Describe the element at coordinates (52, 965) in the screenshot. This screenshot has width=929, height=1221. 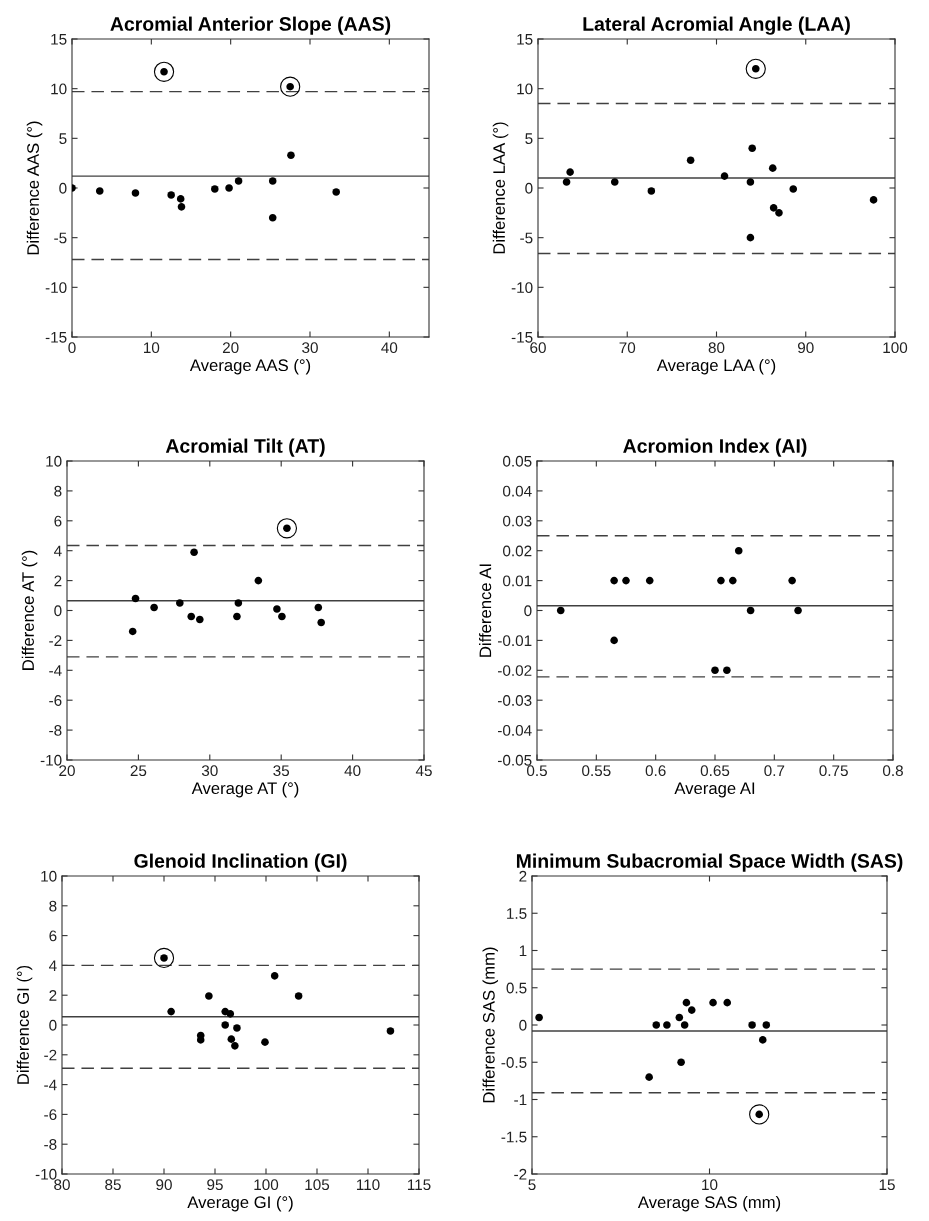
I see `y-tick-label: 4` at that location.